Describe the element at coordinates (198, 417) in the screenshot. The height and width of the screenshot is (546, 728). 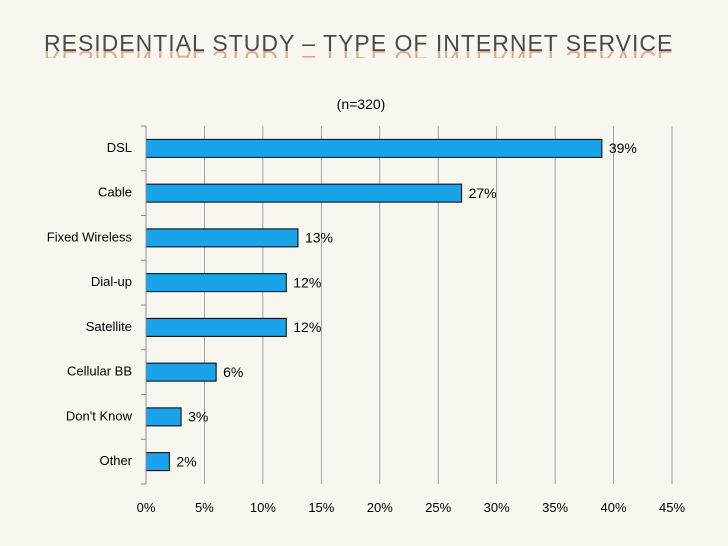
I see `data-label: 3%` at that location.